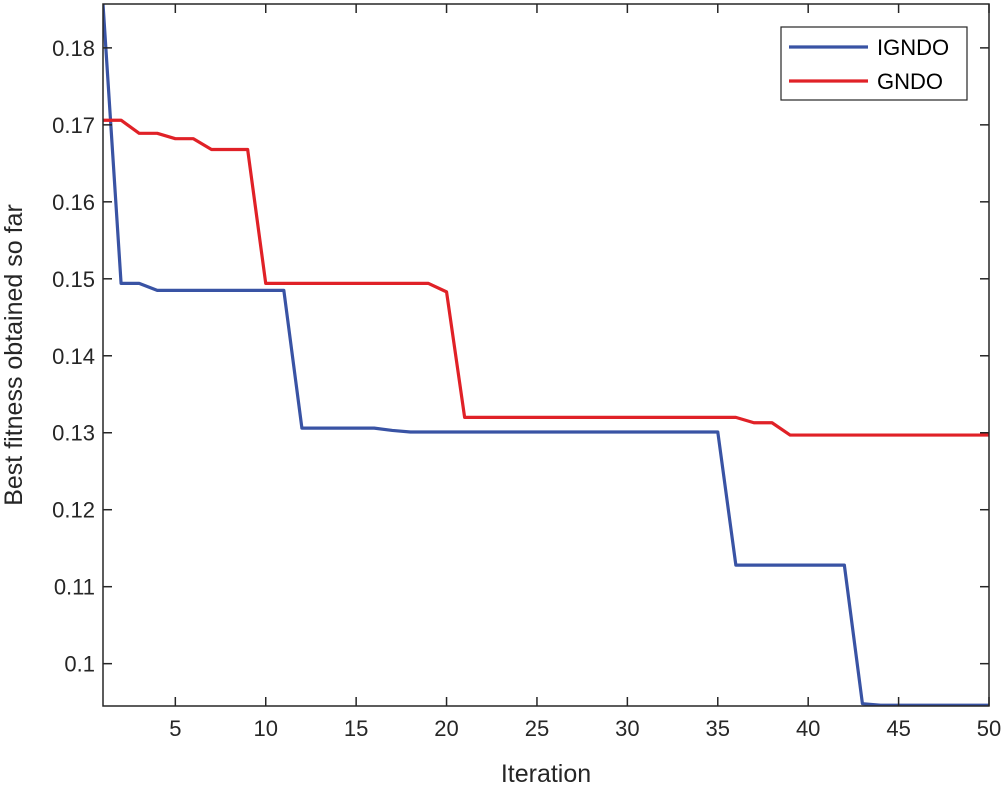 The image size is (1005, 788). Describe the element at coordinates (627, 728) in the screenshot. I see `x-tick-label: 30` at that location.